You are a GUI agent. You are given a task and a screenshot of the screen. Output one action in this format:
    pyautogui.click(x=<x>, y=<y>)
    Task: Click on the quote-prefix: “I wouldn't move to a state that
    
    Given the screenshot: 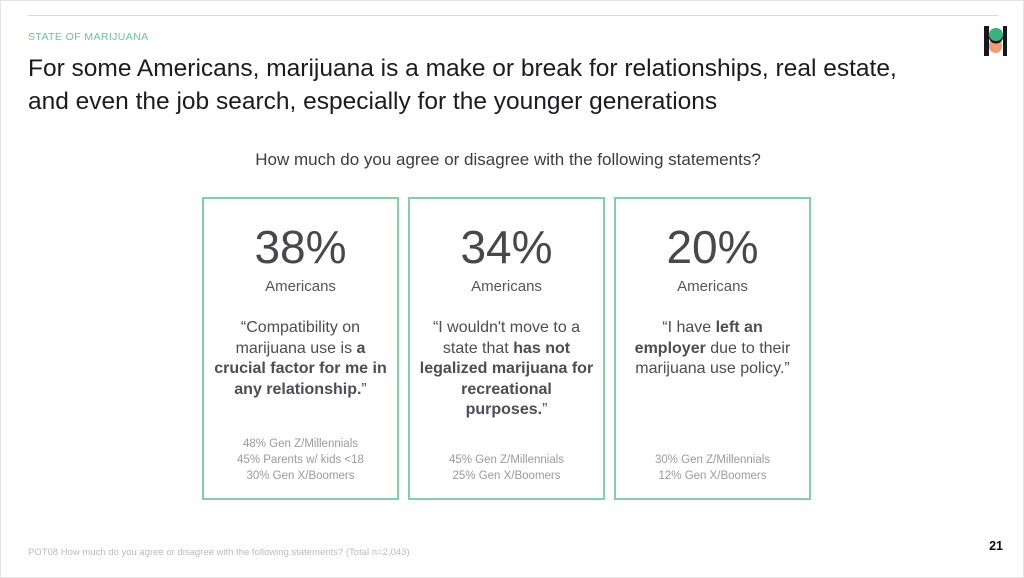 What is the action you would take?
    pyautogui.click(x=506, y=338)
    